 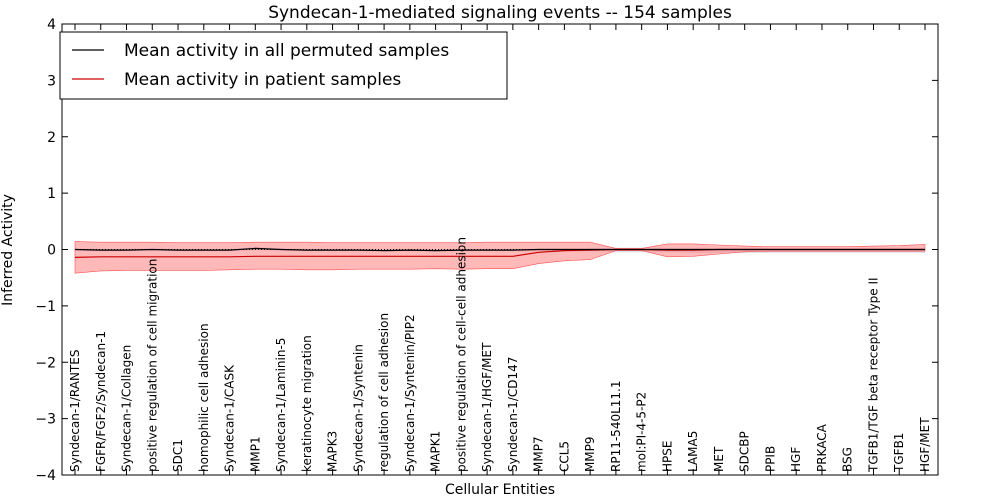 What do you see at coordinates (500, 490) in the screenshot?
I see `x-axis-title: Cellular Entities` at bounding box center [500, 490].